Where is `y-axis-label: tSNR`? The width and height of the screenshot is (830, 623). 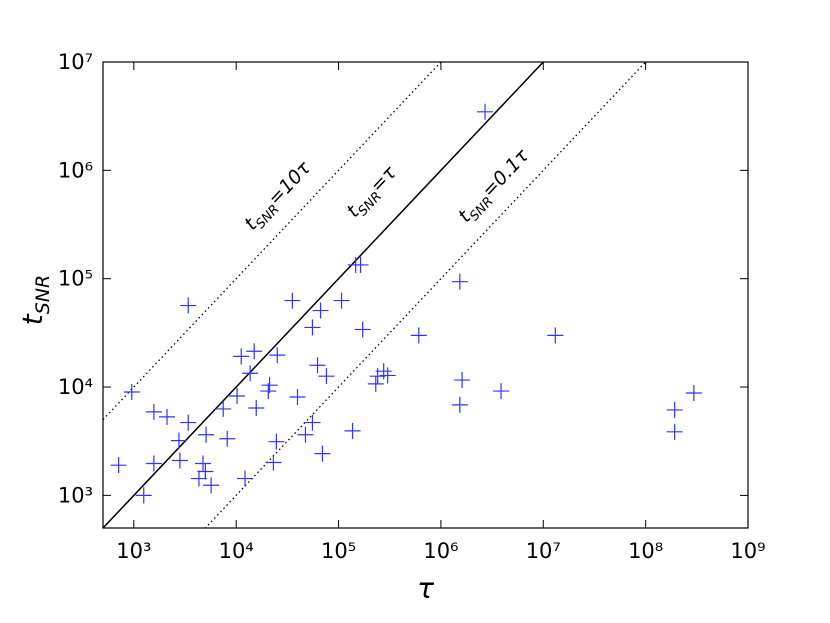
y-axis-label: tSNR is located at coordinates (35, 300).